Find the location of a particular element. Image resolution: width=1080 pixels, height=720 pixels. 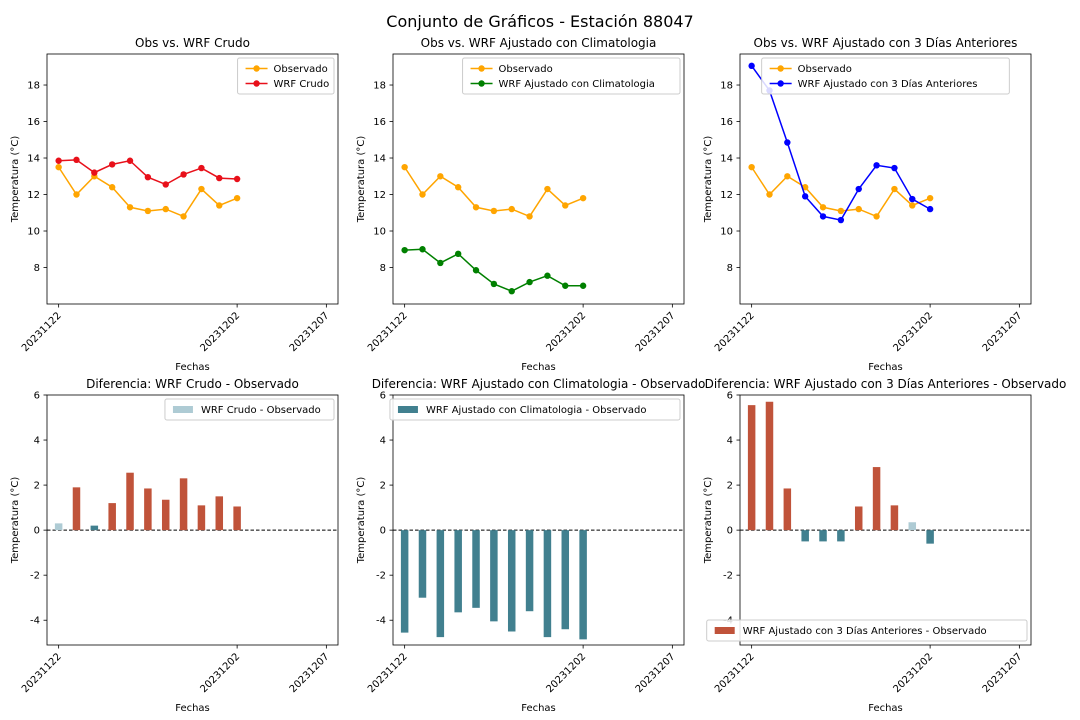

y-tick-label: 8 is located at coordinates (730, 268).